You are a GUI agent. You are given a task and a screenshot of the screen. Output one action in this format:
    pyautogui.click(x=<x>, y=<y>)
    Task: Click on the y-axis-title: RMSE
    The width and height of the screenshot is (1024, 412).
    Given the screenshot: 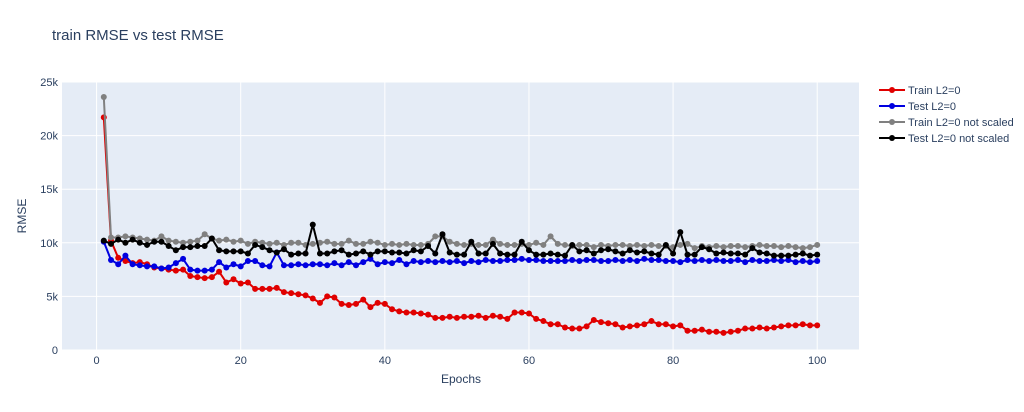 What is the action you would take?
    pyautogui.click(x=22, y=216)
    